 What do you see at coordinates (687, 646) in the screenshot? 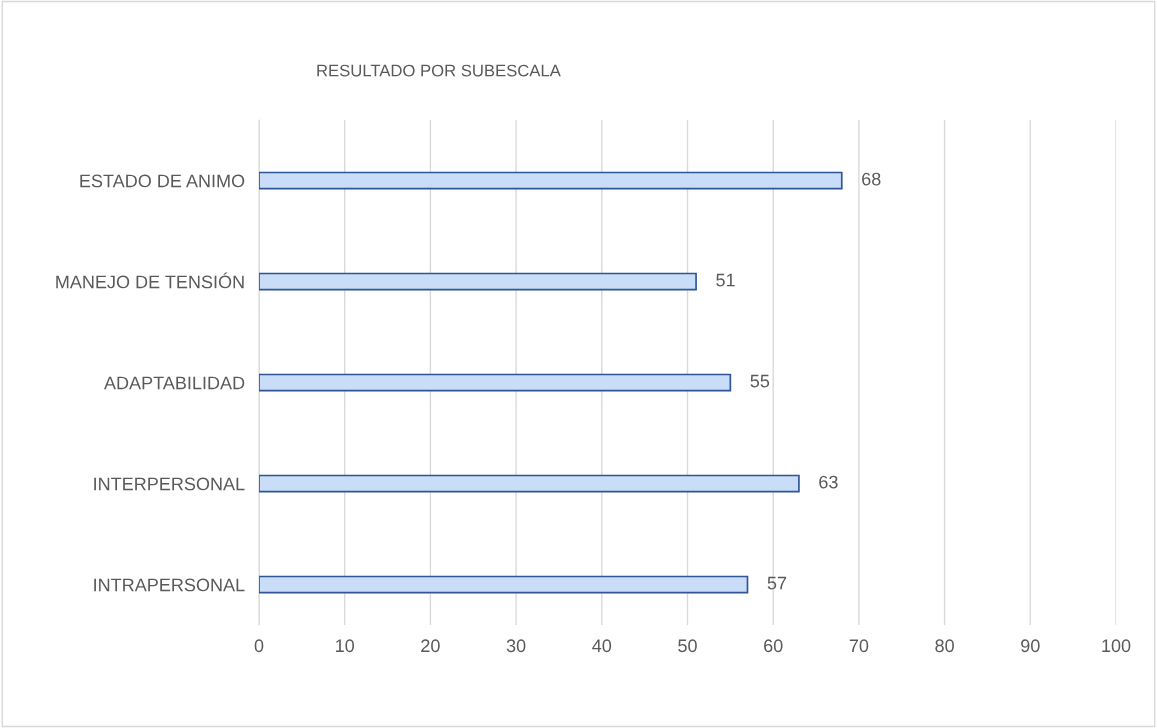
I see `x-tick-label: 50` at bounding box center [687, 646].